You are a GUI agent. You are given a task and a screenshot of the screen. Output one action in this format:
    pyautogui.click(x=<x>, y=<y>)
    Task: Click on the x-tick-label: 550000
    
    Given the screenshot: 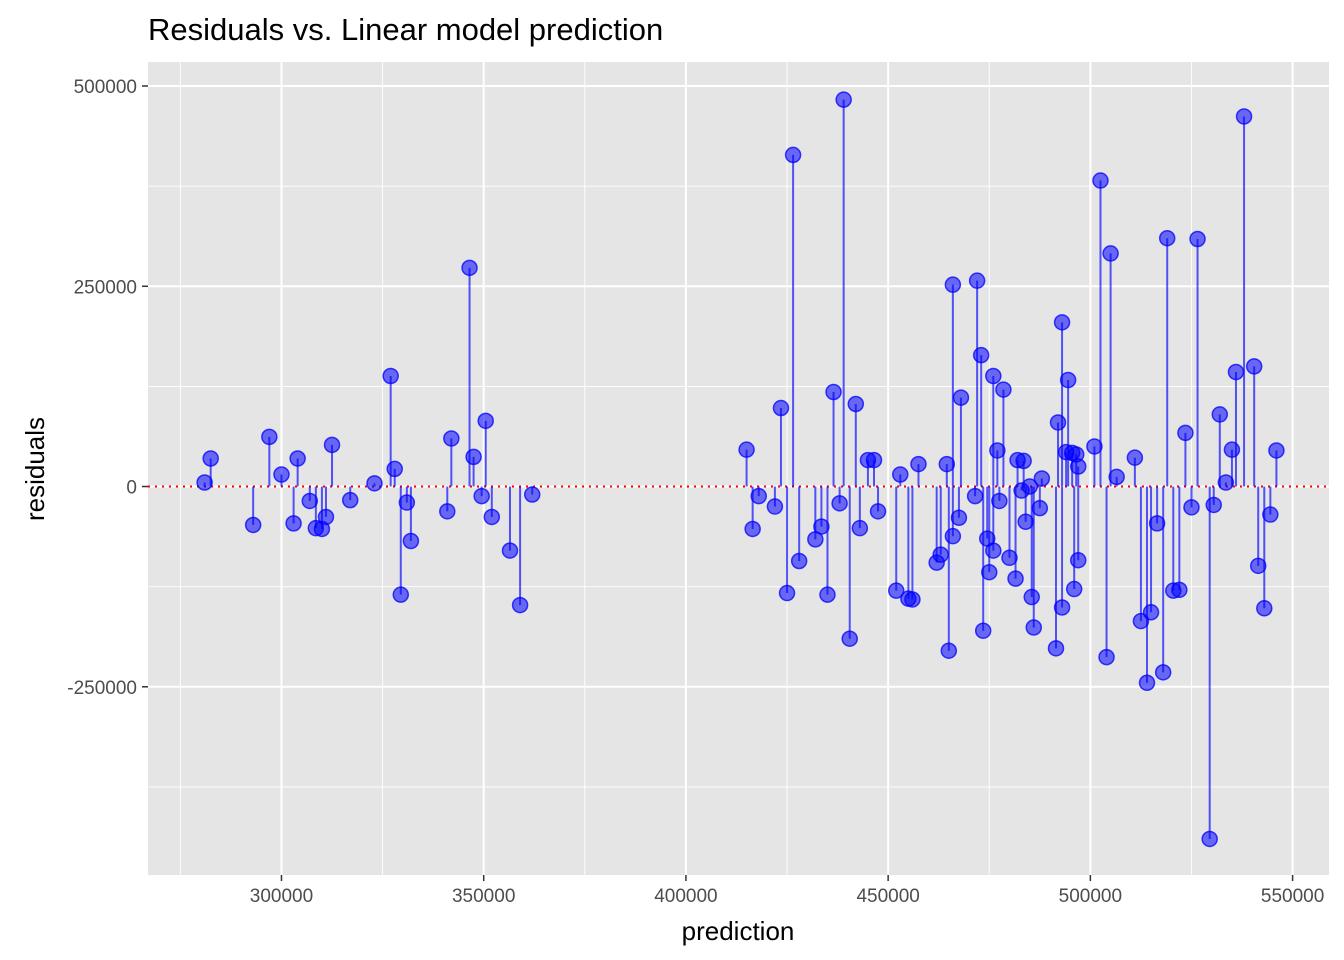 What is the action you would take?
    pyautogui.click(x=1292, y=896)
    